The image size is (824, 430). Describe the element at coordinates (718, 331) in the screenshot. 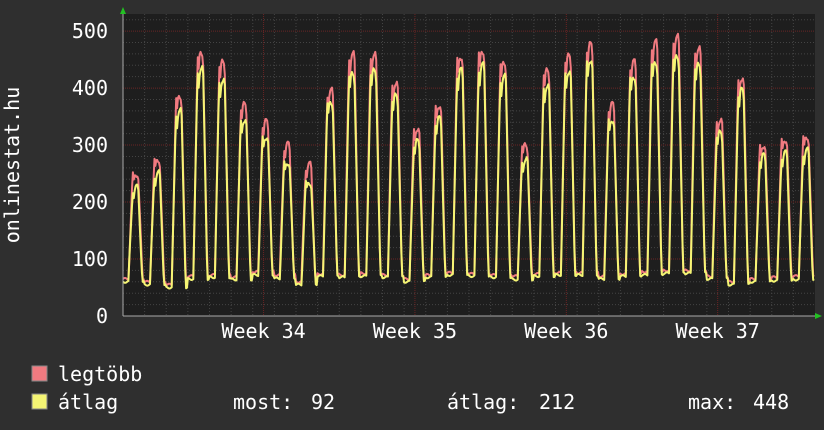

I see `x-tick-label: Week 37` at that location.